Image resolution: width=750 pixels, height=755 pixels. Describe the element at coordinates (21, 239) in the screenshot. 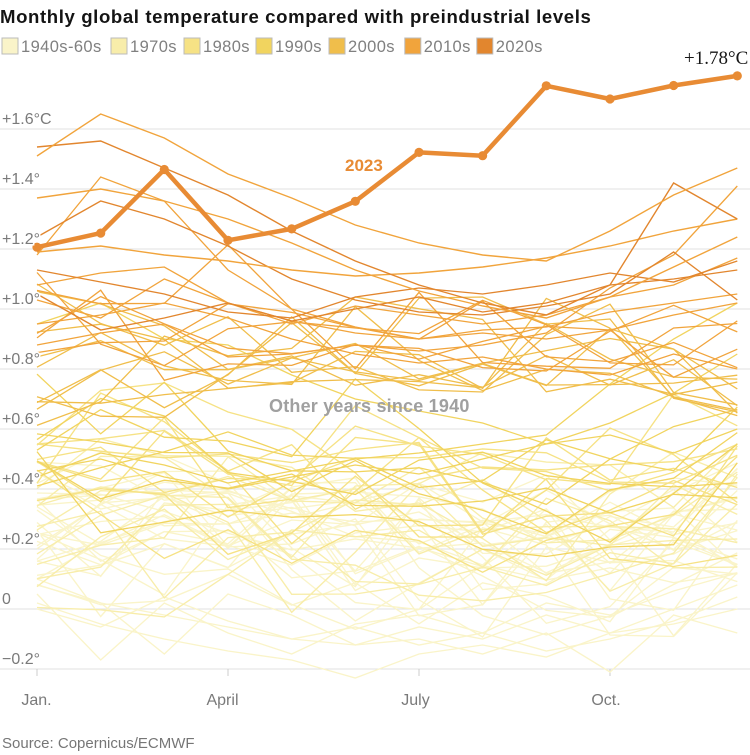

I see `svg-text: +1.2°` at that location.